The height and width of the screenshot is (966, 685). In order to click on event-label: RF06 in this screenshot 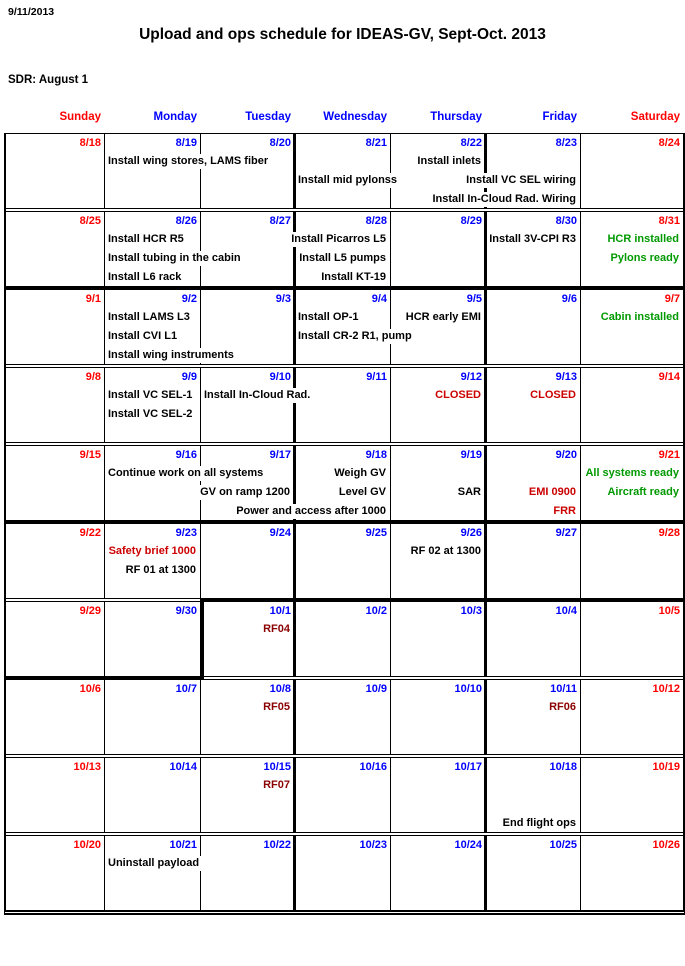, I will do `click(562, 707)`.